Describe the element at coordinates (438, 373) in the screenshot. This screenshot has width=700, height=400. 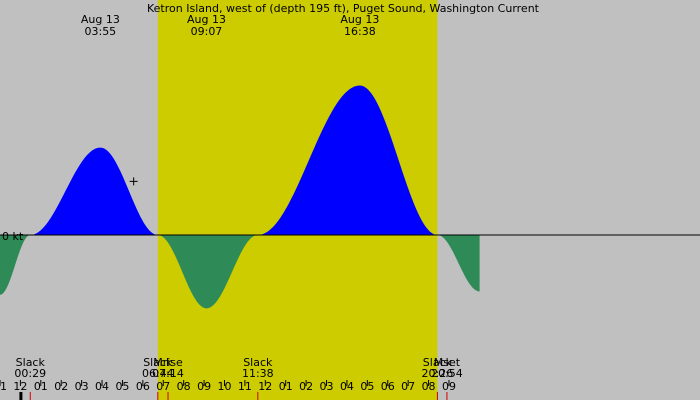
I see `event-time-label: 20:26` at that location.